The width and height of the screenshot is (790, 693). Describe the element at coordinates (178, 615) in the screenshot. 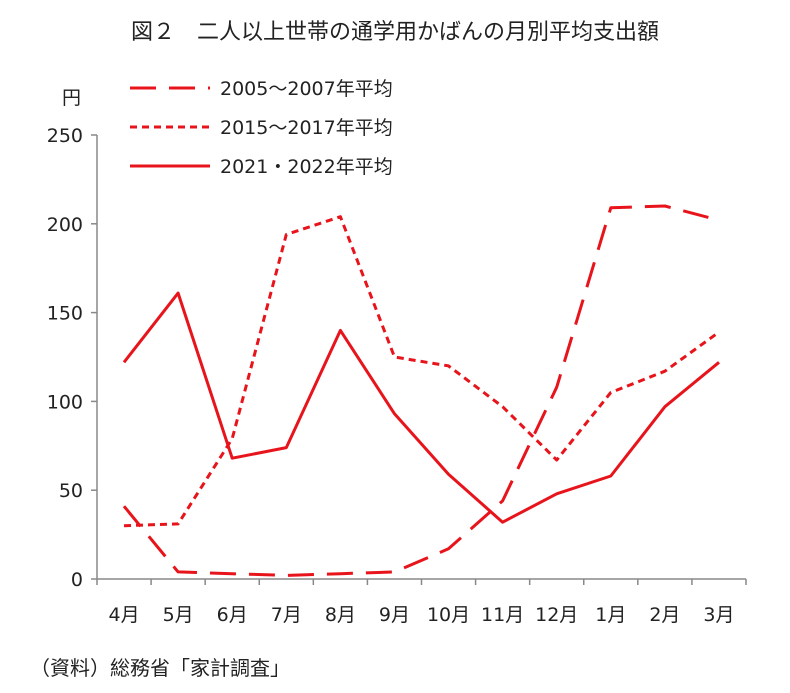

I see `x-tick-label: 5月` at that location.